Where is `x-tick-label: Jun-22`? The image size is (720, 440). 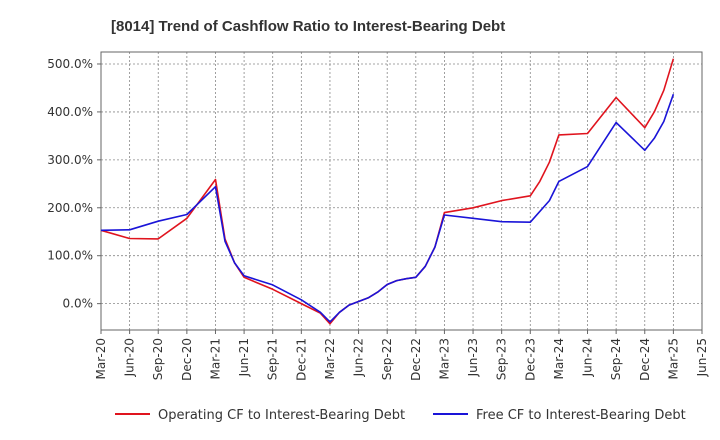
x-tick-label: Jun-22 is located at coordinates (359, 357).